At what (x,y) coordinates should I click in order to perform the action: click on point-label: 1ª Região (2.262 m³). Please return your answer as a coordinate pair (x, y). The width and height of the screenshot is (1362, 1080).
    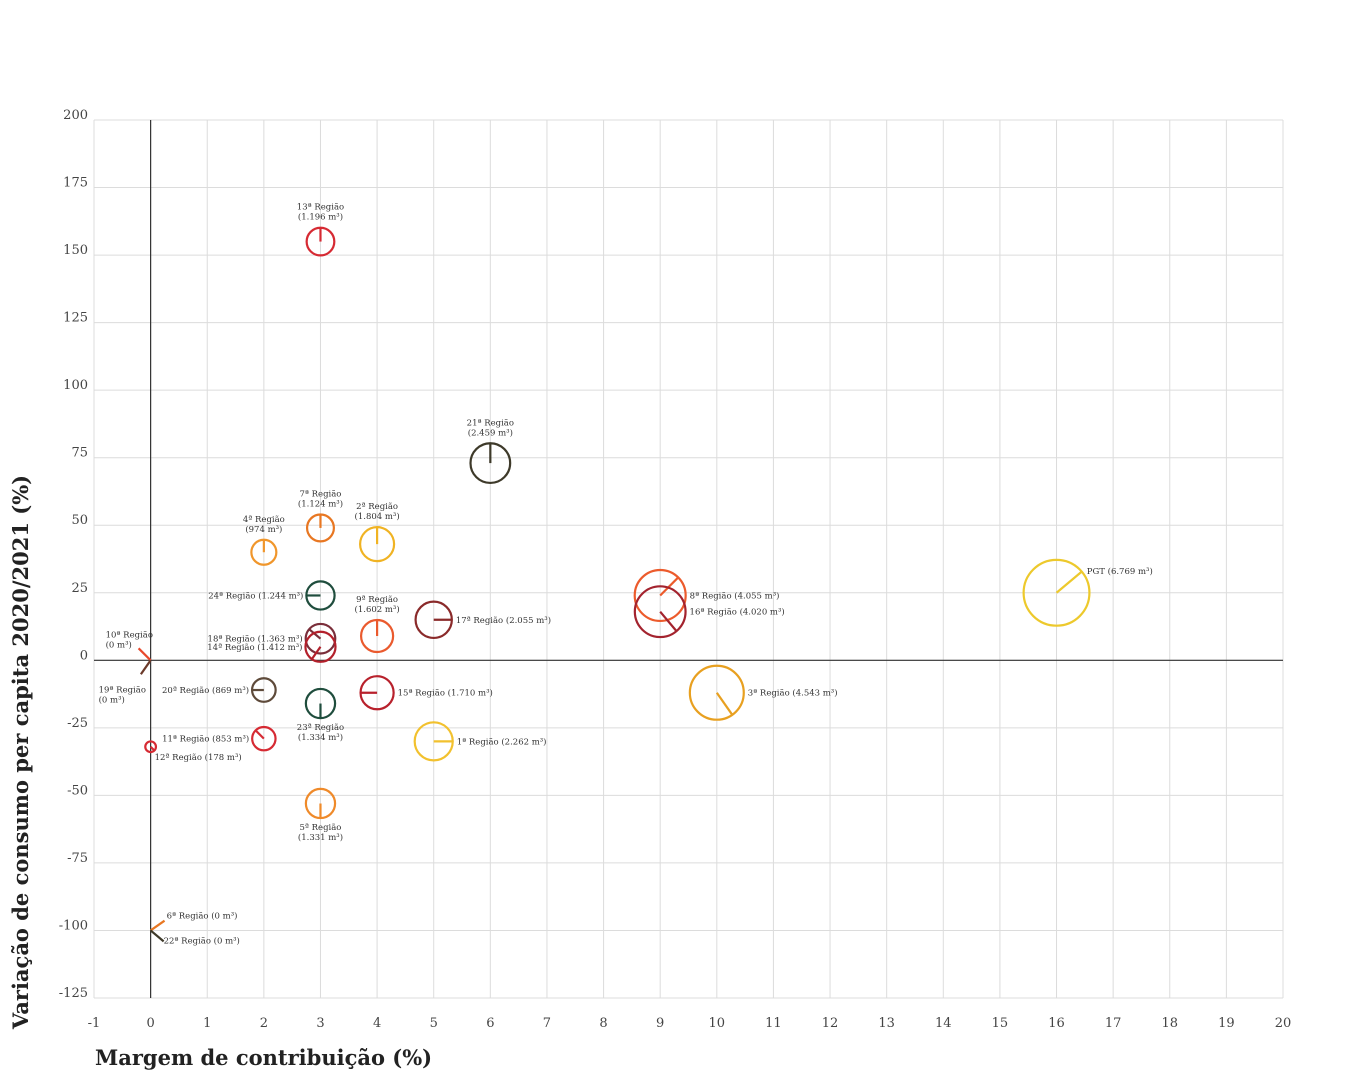
    Looking at the image, I should click on (502, 741).